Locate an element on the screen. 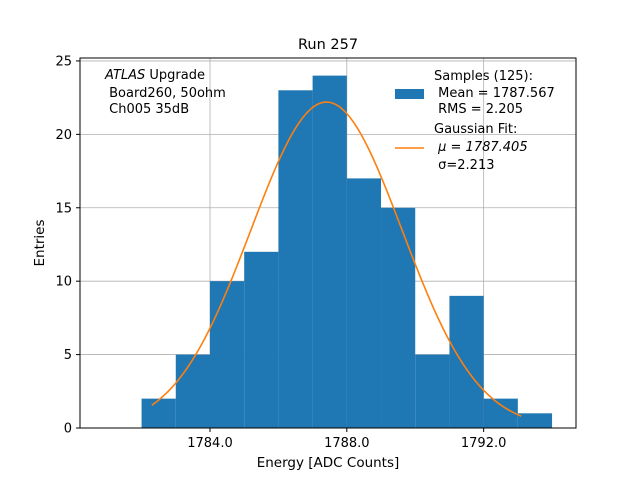 The image size is (640, 480). annotation-line-1: Board260, 50ohm is located at coordinates (165, 93).